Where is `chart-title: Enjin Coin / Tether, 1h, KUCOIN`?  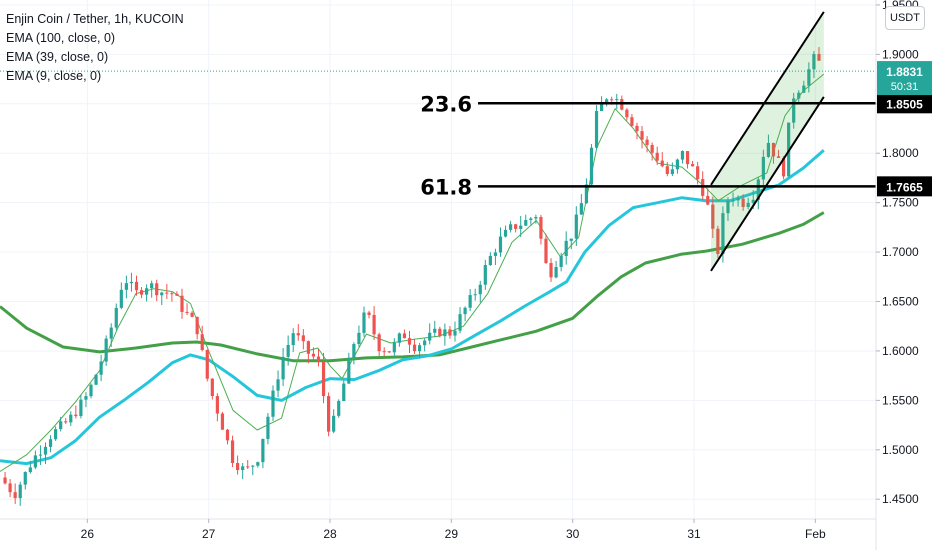 chart-title: Enjin Coin / Tether, 1h, KUCOIN is located at coordinates (95, 19).